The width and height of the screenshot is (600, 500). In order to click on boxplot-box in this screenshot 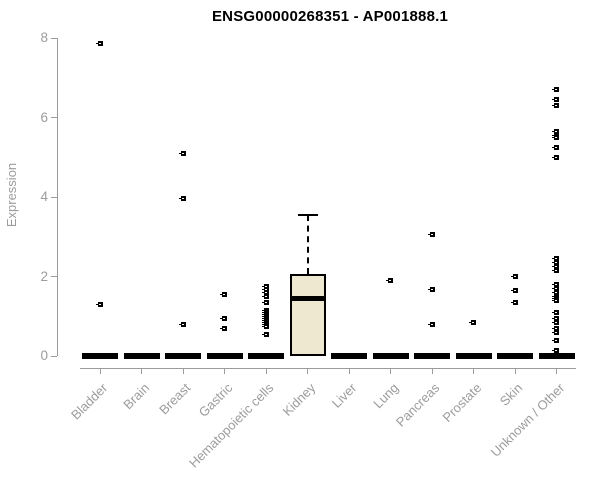, I will do `click(307, 314)`.